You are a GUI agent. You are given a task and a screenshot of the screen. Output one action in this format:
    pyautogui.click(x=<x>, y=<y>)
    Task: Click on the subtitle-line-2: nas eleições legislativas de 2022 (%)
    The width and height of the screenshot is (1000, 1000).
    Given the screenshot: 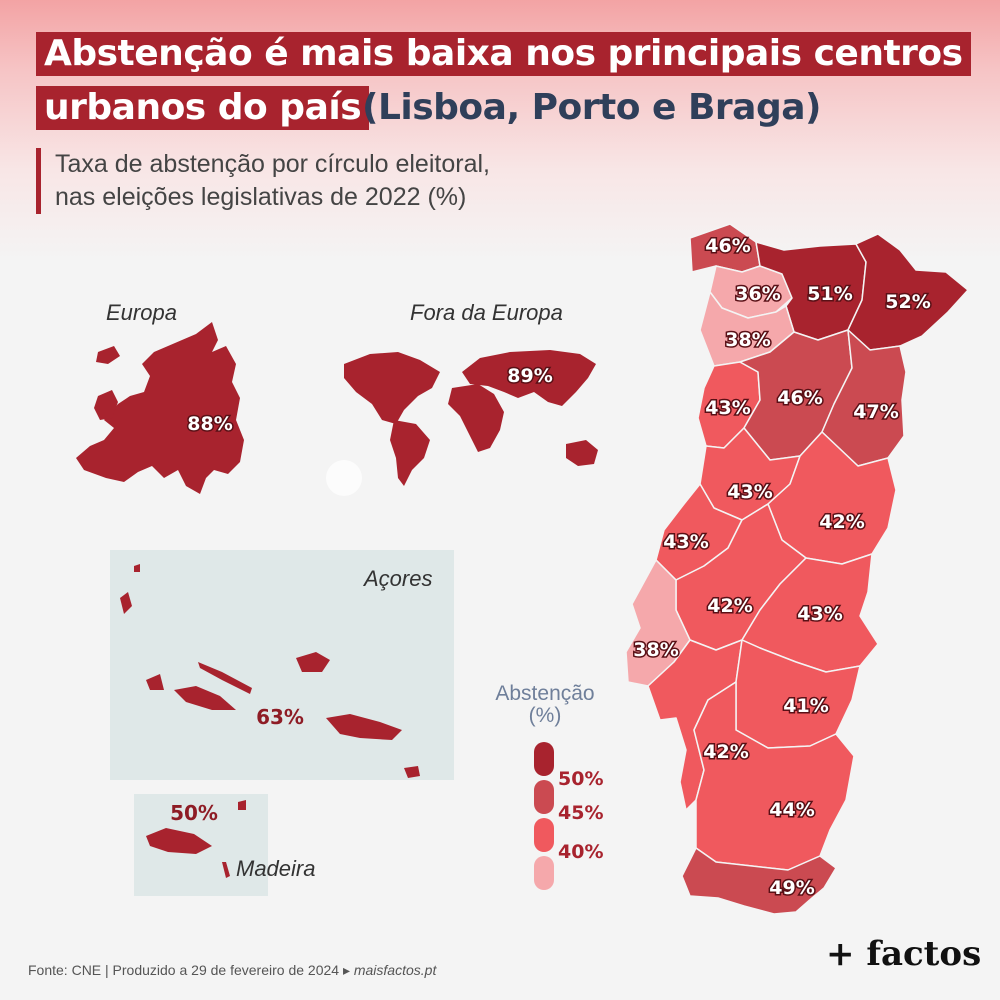 What is the action you would take?
    pyautogui.click(x=261, y=197)
    